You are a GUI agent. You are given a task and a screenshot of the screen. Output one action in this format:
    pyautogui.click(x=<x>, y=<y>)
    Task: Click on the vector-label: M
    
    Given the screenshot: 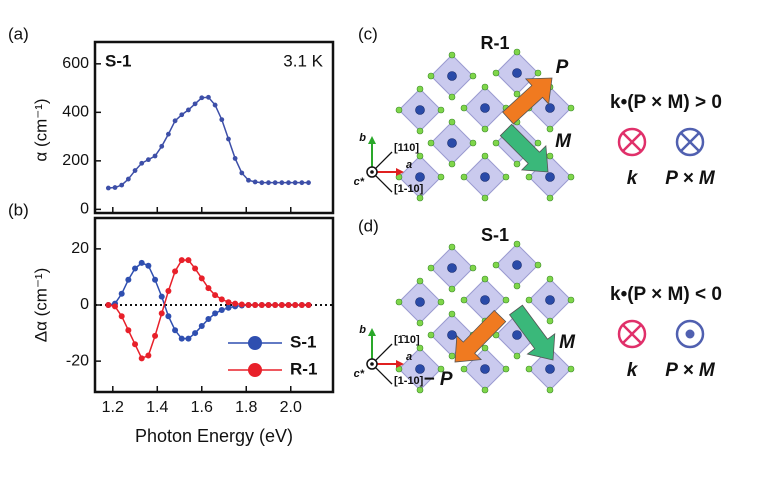 What is the action you would take?
    pyautogui.click(x=567, y=342)
    